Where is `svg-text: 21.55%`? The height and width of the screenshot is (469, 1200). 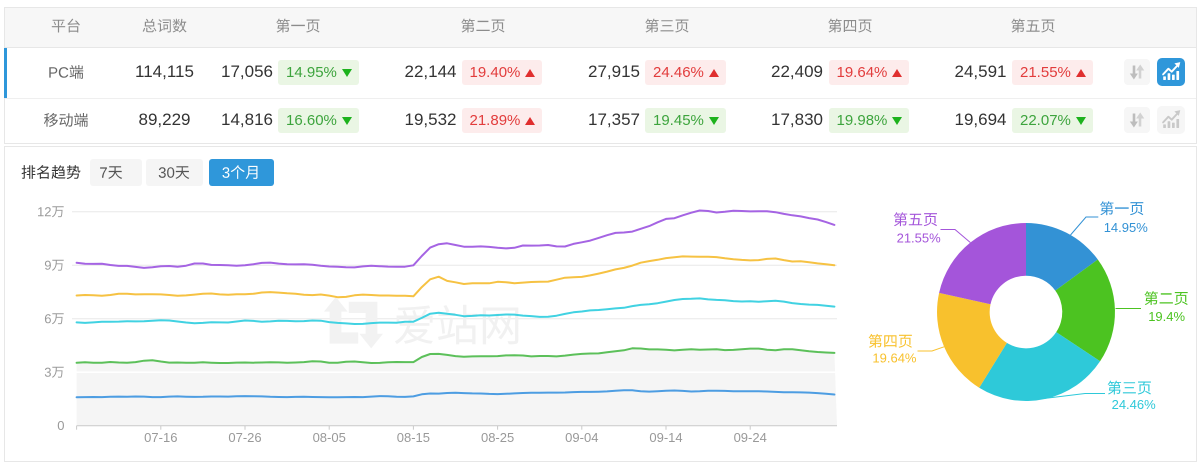 svg-text: 21.55% is located at coordinates (919, 237).